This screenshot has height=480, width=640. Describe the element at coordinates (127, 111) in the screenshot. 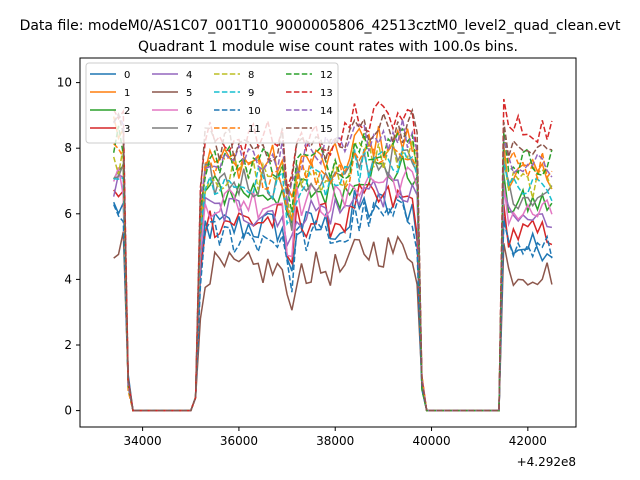

I see `legend-label-2: 2` at that location.